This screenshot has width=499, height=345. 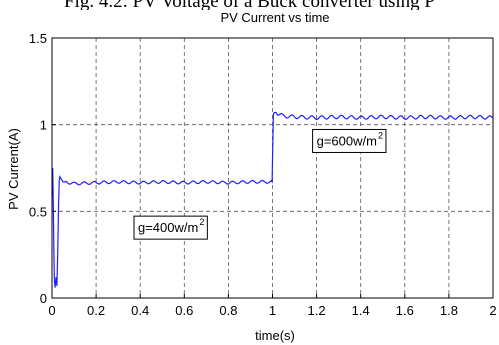 I want to click on x-tick-label: 0.6, so click(x=184, y=310).